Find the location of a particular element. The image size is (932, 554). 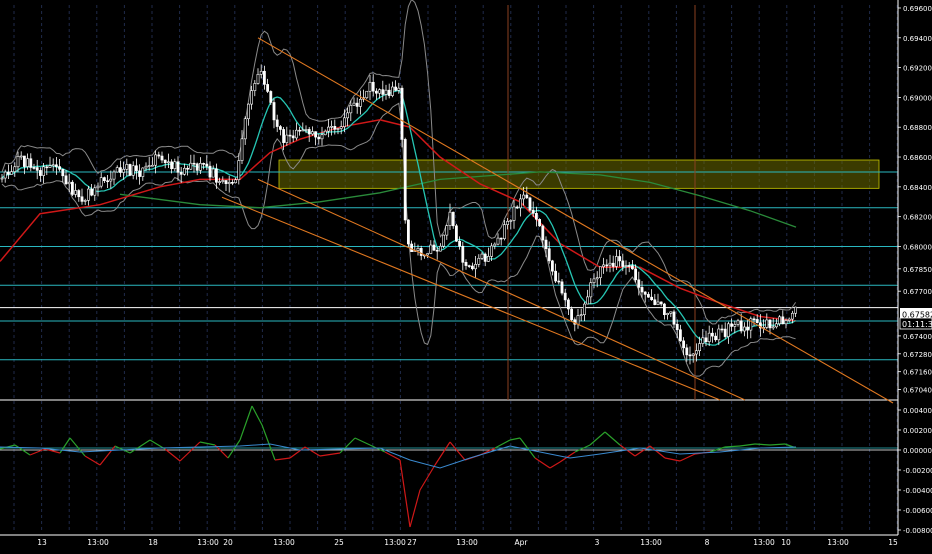

oscillator-axis-label: 0.00000 is located at coordinates (917, 451).